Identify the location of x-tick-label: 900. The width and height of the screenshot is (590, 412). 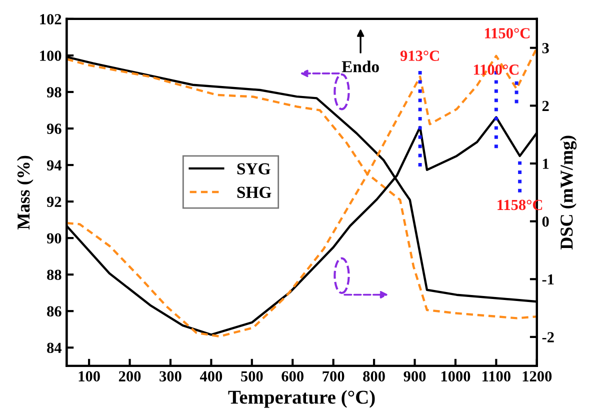
(415, 376).